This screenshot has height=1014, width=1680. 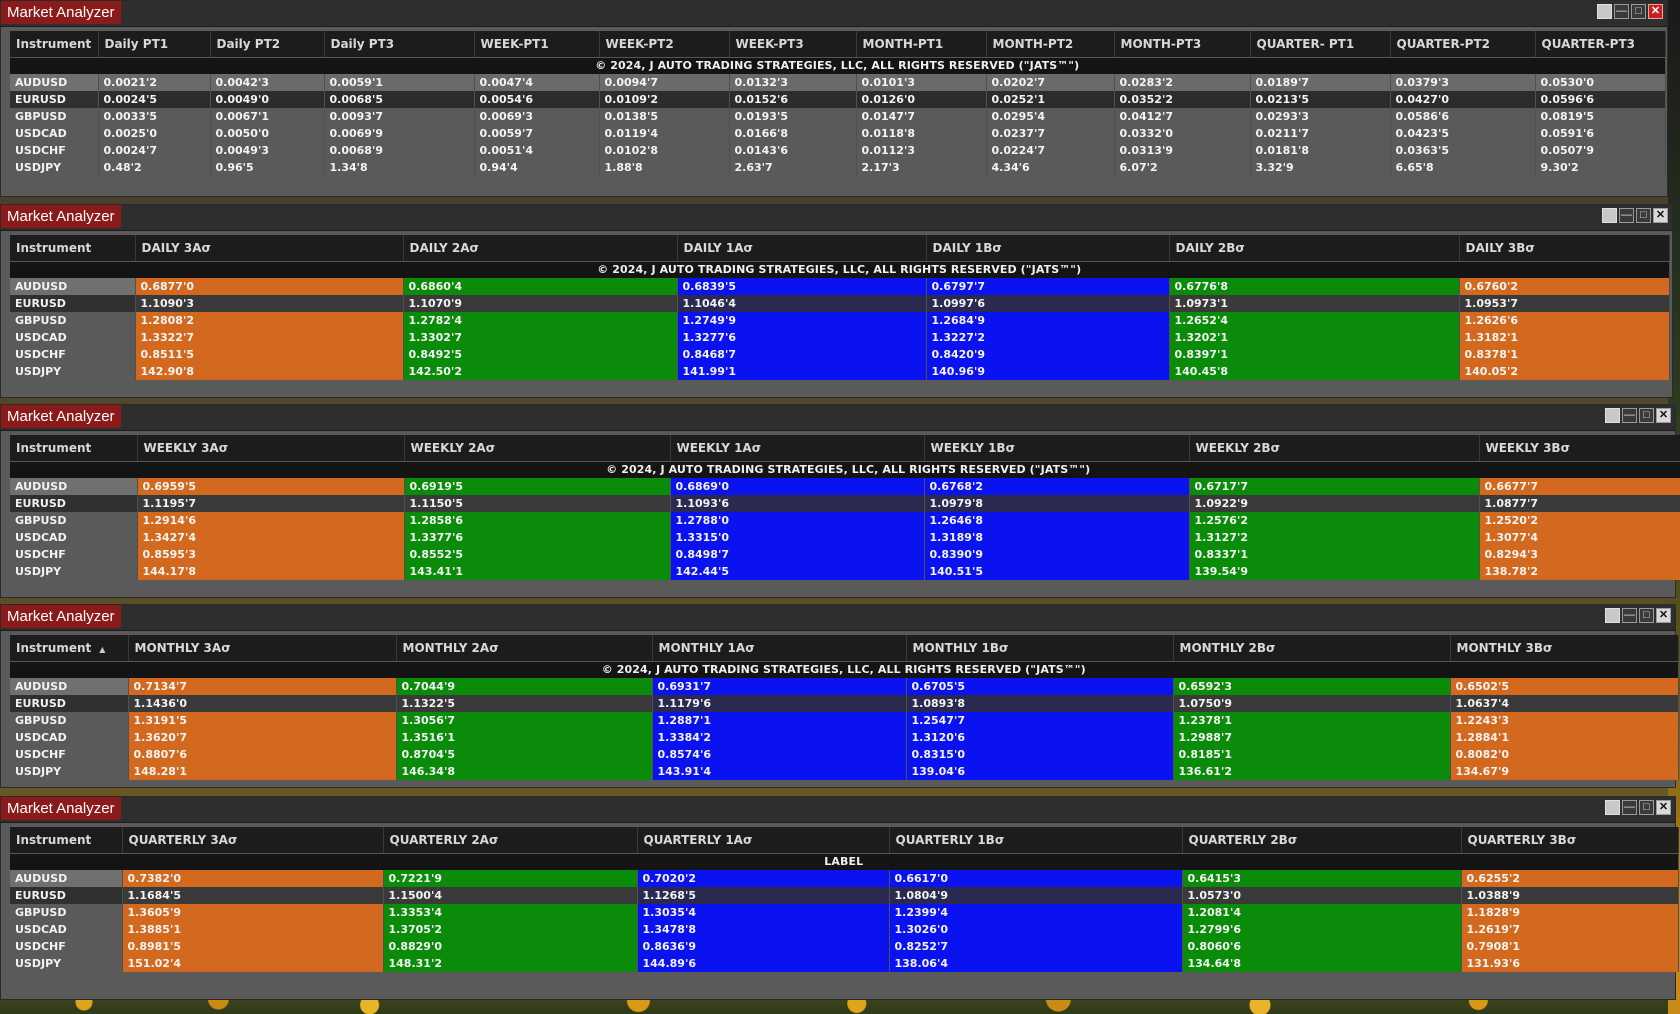 I want to click on column-header: QUARTERLY 3Aσ, so click(x=253, y=840).